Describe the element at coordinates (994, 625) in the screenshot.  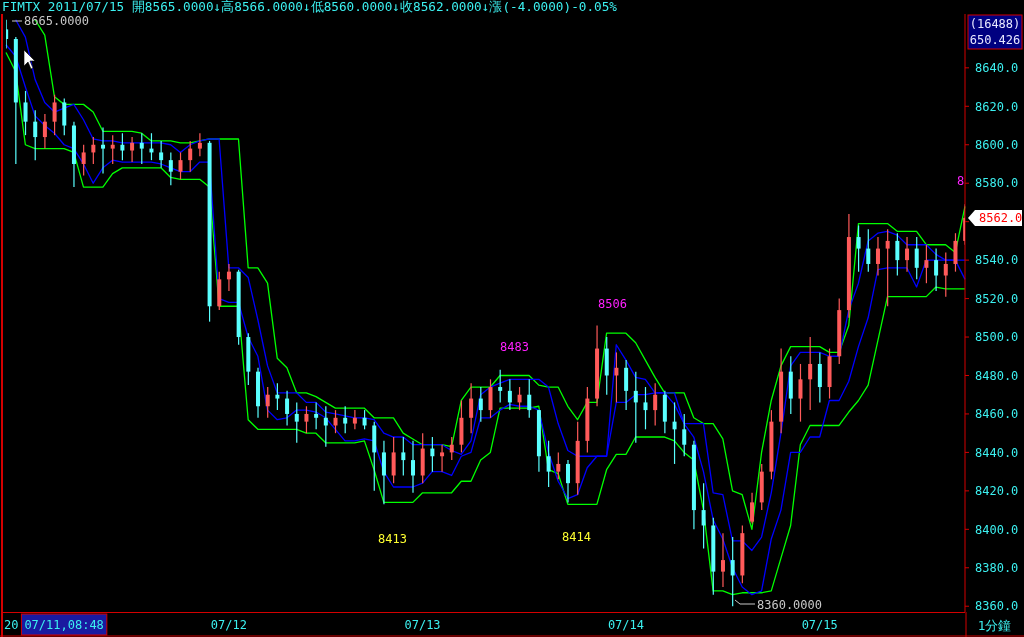
I see `x-axis-title: 1分鐘` at that location.